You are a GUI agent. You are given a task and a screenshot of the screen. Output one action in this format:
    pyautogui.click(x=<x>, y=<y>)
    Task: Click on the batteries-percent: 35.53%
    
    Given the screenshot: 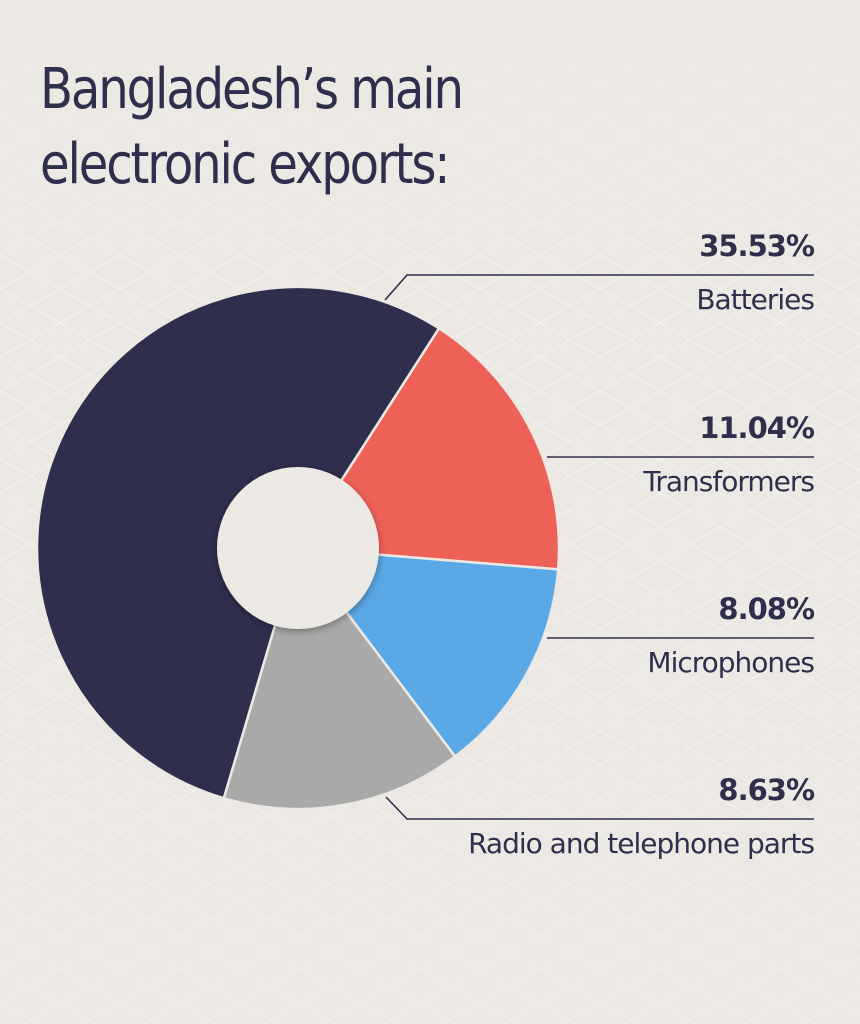 What is the action you would take?
    pyautogui.click(x=757, y=246)
    